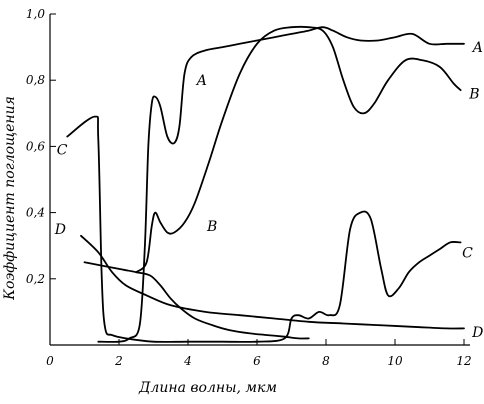 The height and width of the screenshot is (404, 484). Describe the element at coordinates (35, 146) in the screenshot. I see `y-tick-label: 0,6` at that location.